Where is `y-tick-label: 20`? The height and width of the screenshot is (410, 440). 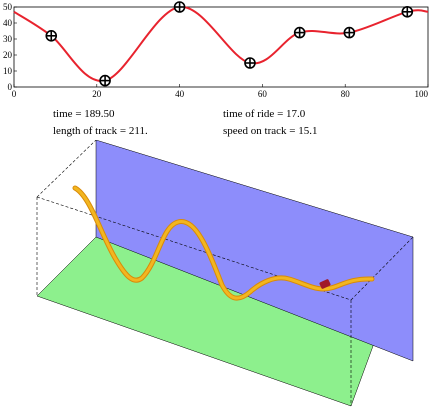 y-tick-label: 20 is located at coordinates (8, 55).